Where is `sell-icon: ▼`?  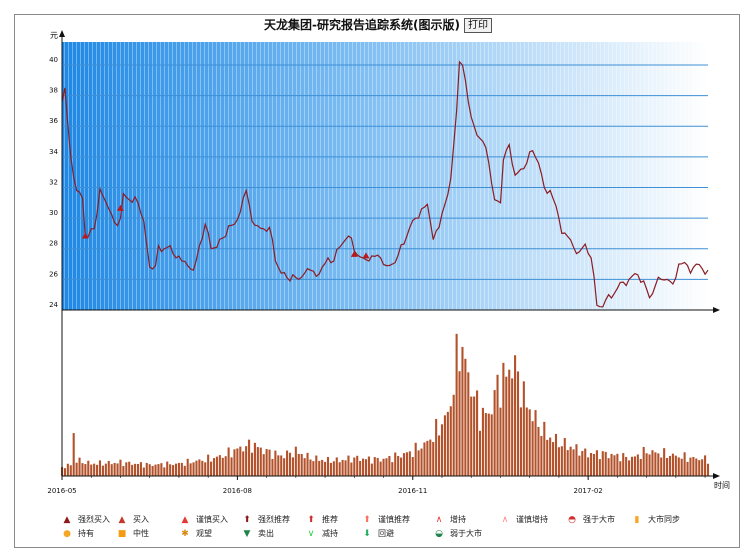
sell-icon: ▼ is located at coordinates (247, 533).